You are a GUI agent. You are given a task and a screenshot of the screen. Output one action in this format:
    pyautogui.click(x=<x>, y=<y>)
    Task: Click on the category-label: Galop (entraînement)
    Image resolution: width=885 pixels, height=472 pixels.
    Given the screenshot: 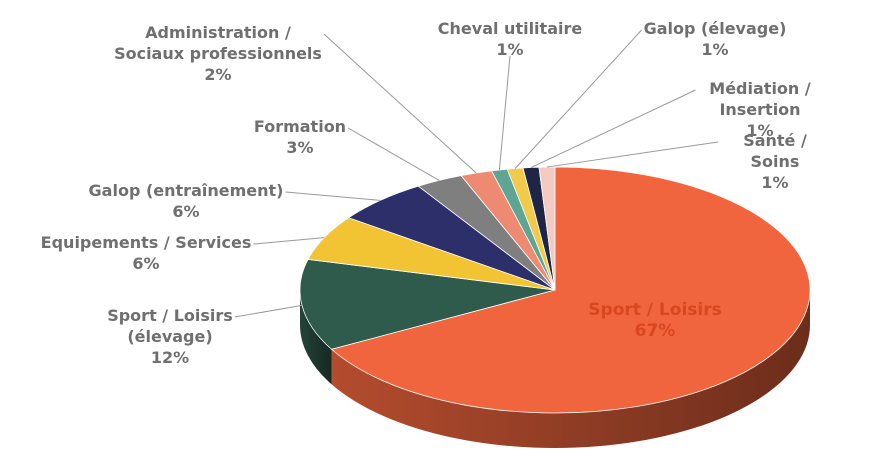 What is the action you would take?
    pyautogui.click(x=186, y=190)
    